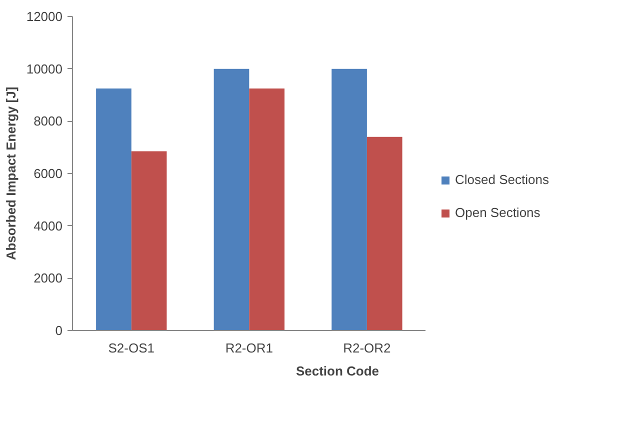  I want to click on x-tick-label: R2-OR1, so click(249, 348).